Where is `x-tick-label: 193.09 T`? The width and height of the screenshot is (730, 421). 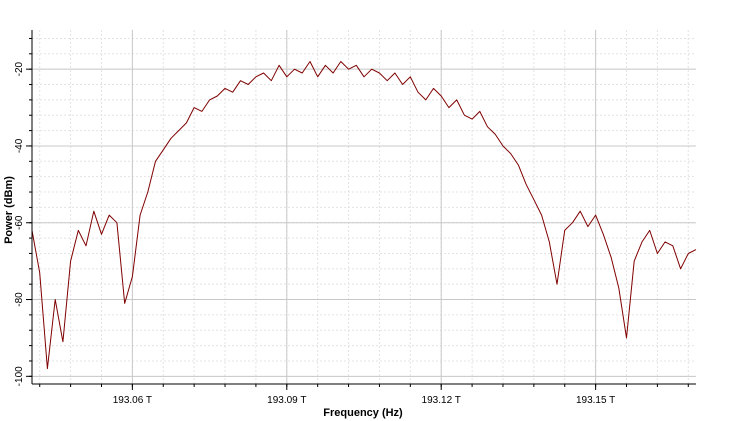 x-tick-label: 193.09 T is located at coordinates (286, 400).